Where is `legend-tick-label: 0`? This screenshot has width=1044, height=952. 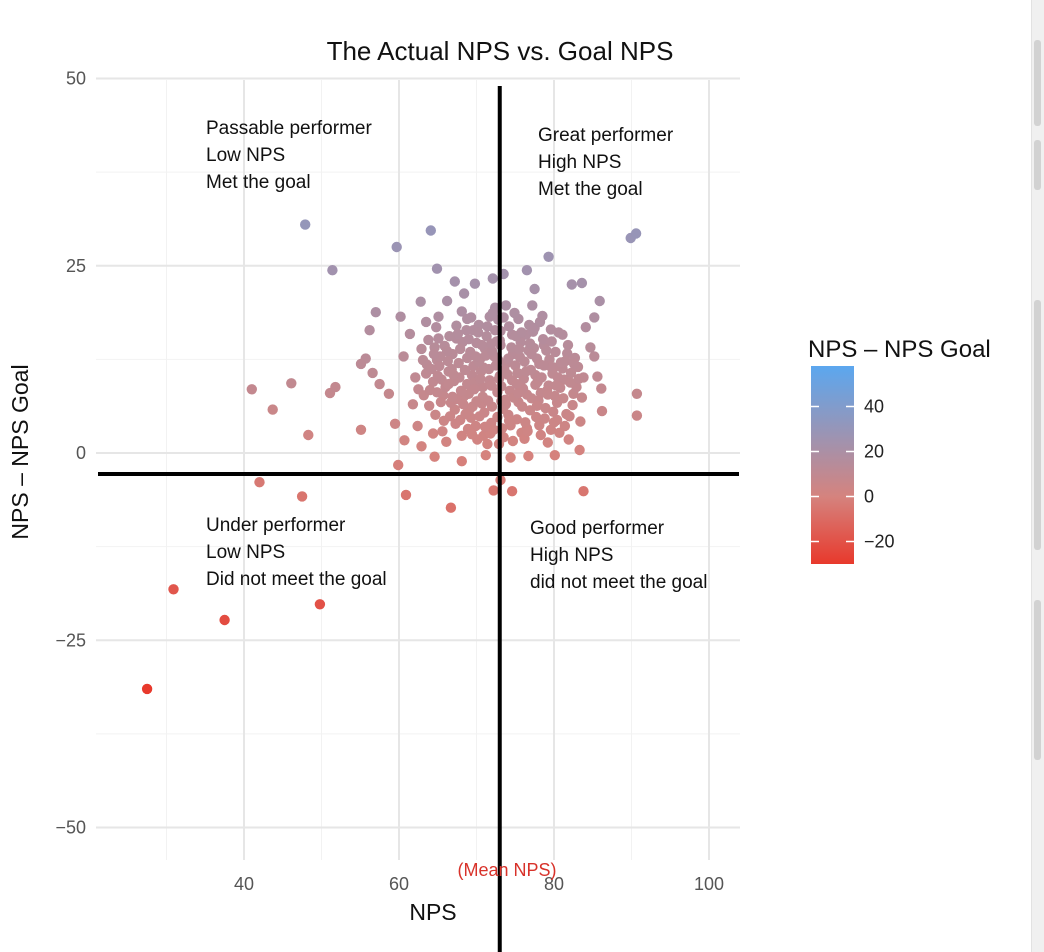
legend-tick-label: 0 is located at coordinates (869, 497).